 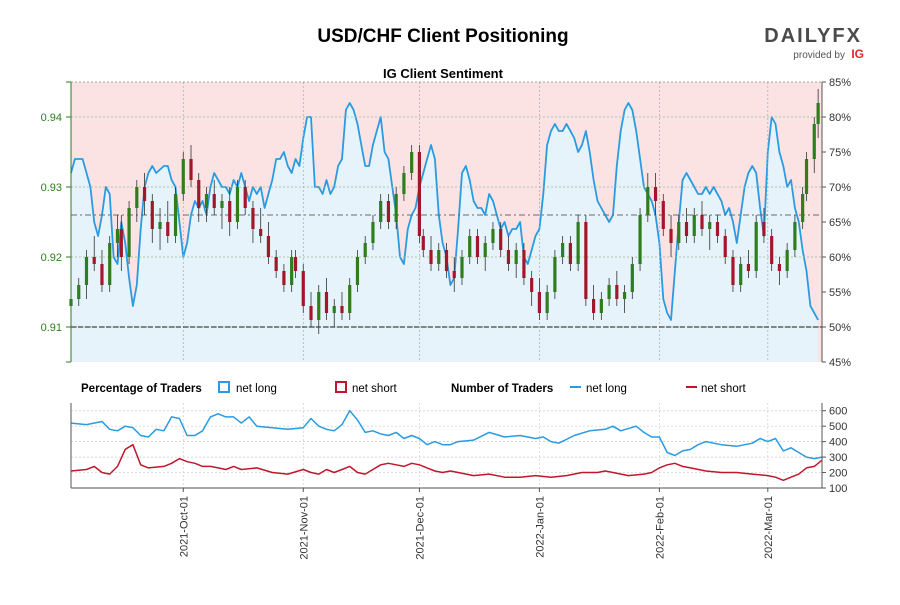 I want to click on x-tick-label: 2022-Jan-01, so click(x=540, y=527).